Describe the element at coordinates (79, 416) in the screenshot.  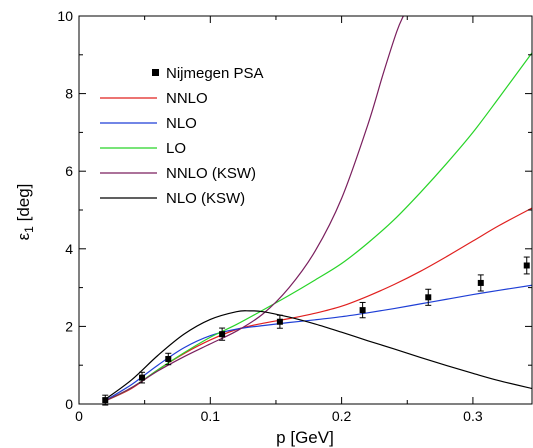
I see `x-tick-label: 0` at that location.